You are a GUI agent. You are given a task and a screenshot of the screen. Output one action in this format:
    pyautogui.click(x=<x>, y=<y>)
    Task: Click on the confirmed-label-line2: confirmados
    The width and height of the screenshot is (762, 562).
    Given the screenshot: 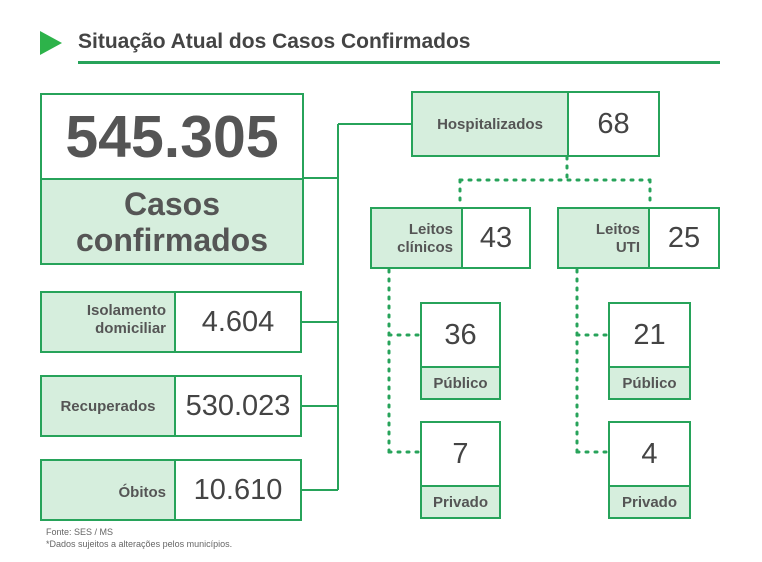 What is the action you would take?
    pyautogui.click(x=172, y=239)
    